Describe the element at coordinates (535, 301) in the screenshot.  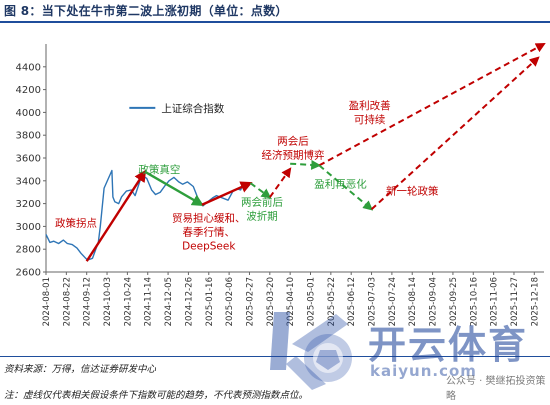
I see `x-tick-label: 2025-12-18` at that location.